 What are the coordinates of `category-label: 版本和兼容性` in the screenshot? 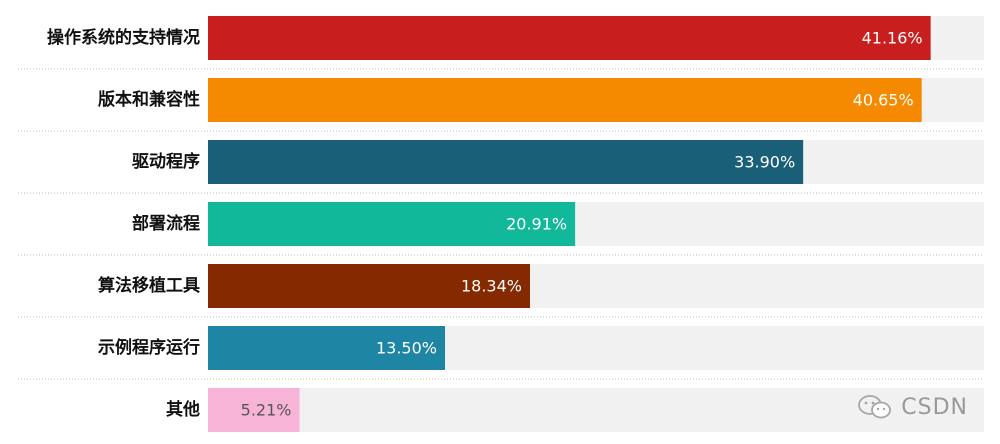 It's located at (149, 99).